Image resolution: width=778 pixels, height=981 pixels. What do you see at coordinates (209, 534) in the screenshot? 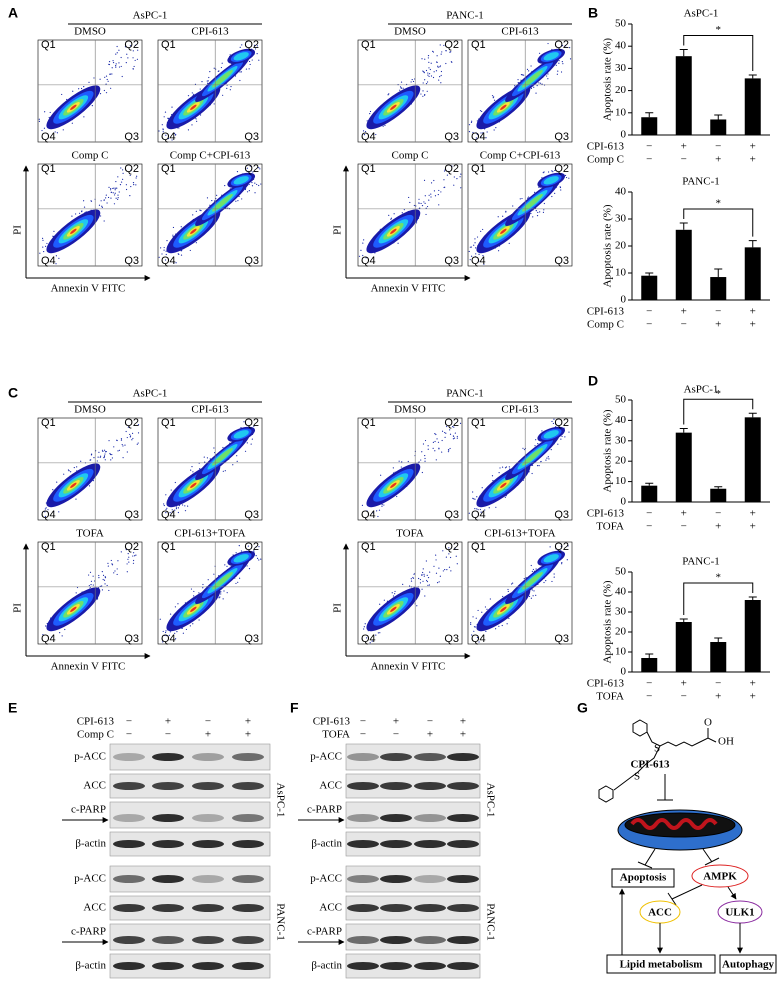
I see `condition-label: CPI-613+TOFA` at bounding box center [209, 534].